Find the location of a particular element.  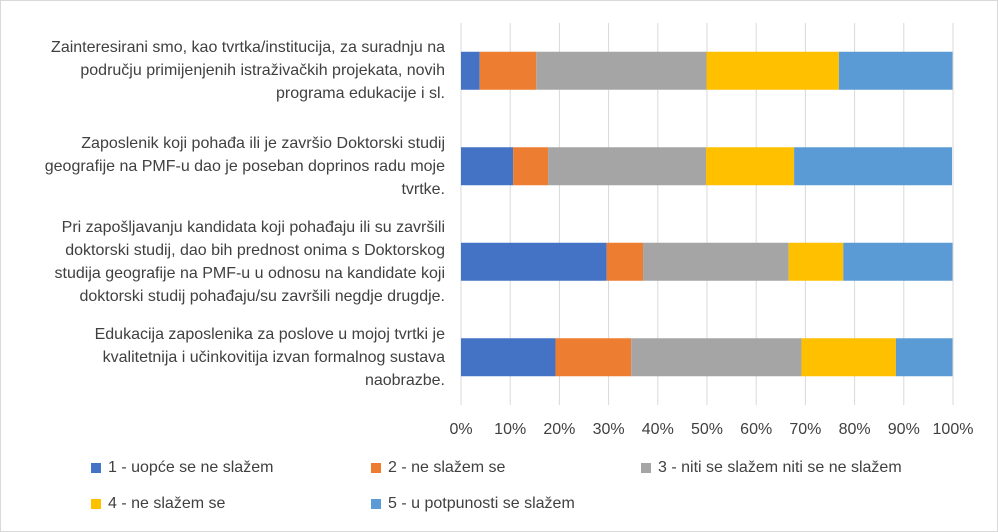

x-tick-label: 80% is located at coordinates (855, 429).